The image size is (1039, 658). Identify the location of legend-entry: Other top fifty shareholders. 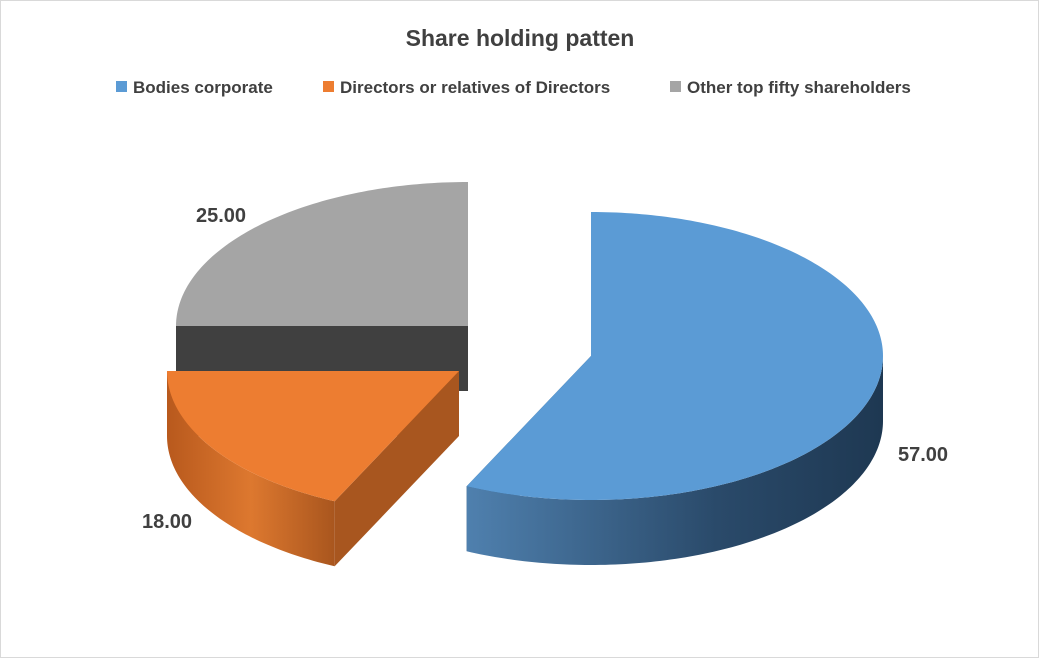
(799, 87).